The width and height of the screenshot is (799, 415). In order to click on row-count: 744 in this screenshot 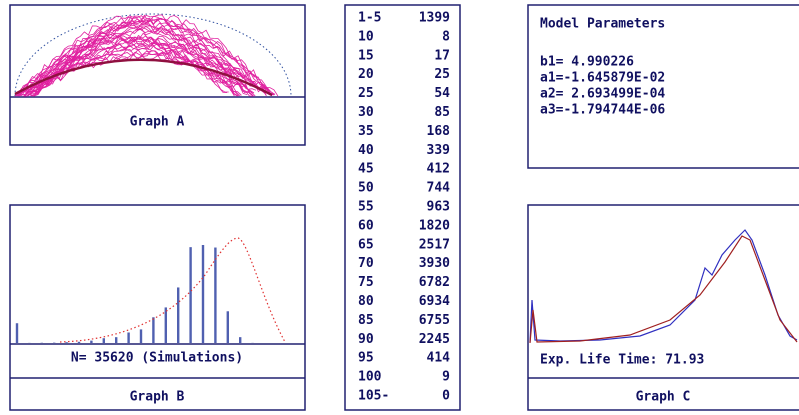, I will do `click(439, 188)`.